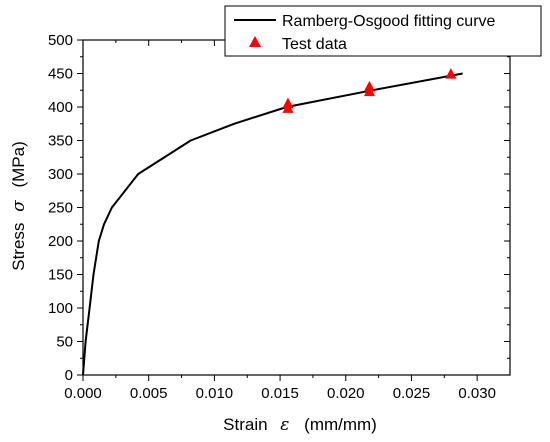  Describe the element at coordinates (60, 174) in the screenshot. I see `y-tick-label: 300` at that location.